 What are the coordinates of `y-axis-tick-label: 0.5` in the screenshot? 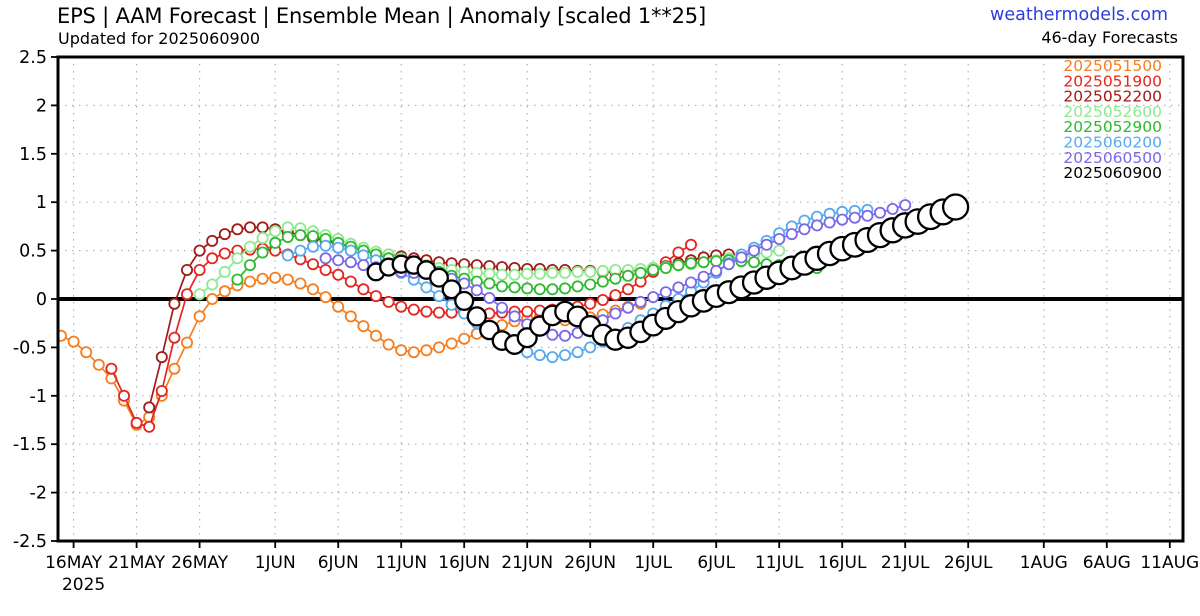 It's located at (33, 252).